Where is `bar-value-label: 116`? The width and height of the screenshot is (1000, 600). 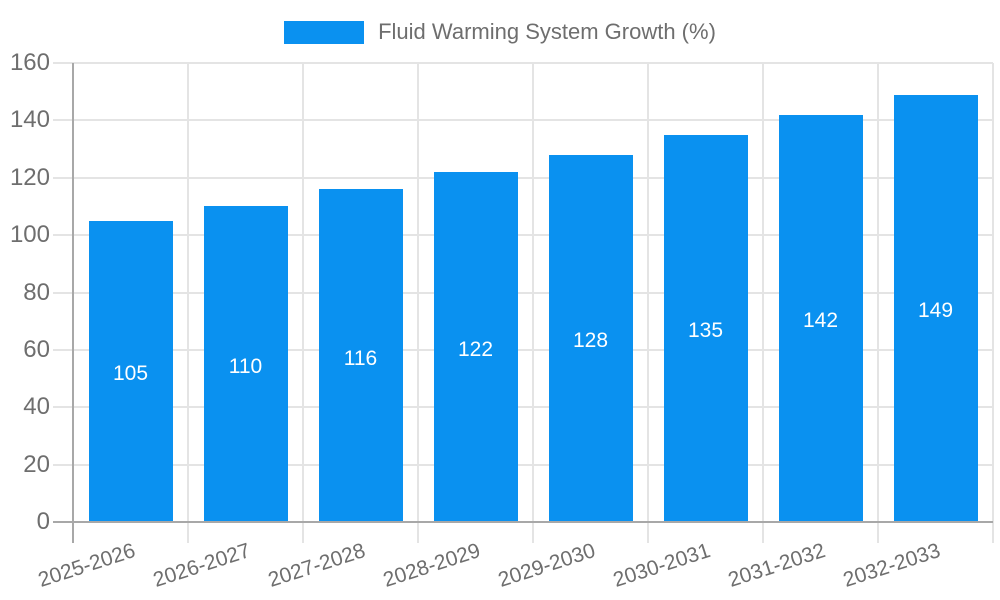
bar-value-label: 116 is located at coordinates (360, 358).